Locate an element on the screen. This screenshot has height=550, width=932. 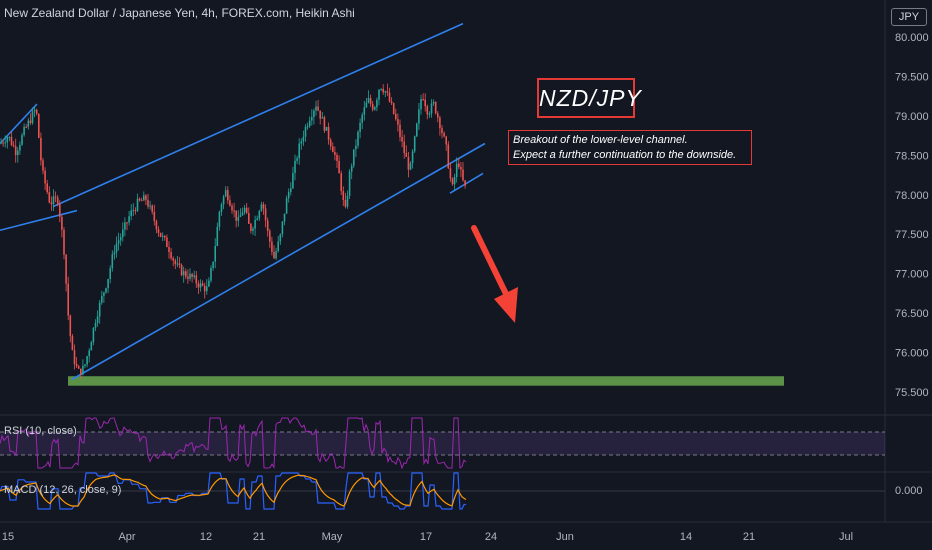
y-tick-label: 79.000 is located at coordinates (912, 117).